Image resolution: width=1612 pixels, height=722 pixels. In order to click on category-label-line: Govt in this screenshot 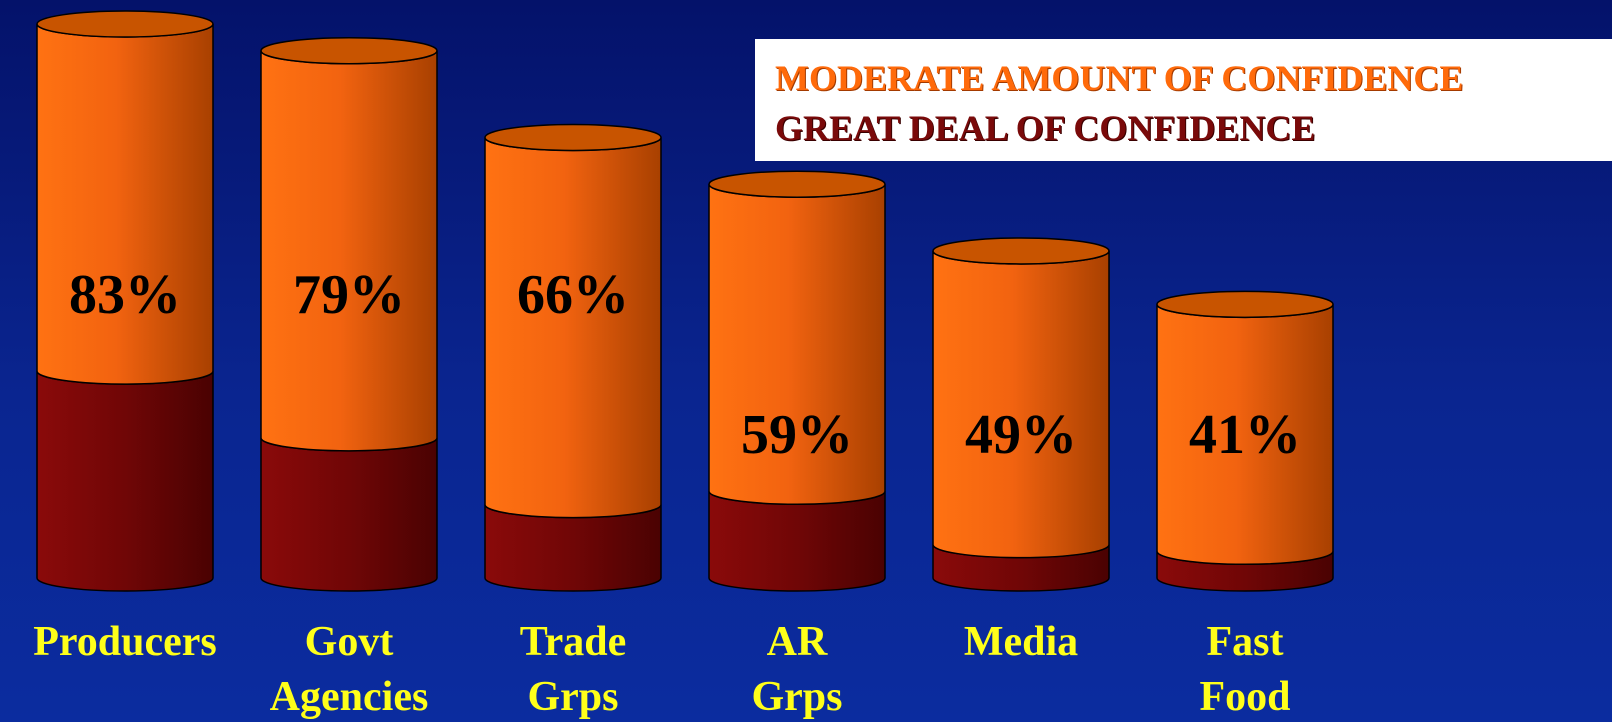, I will do `click(349, 642)`.